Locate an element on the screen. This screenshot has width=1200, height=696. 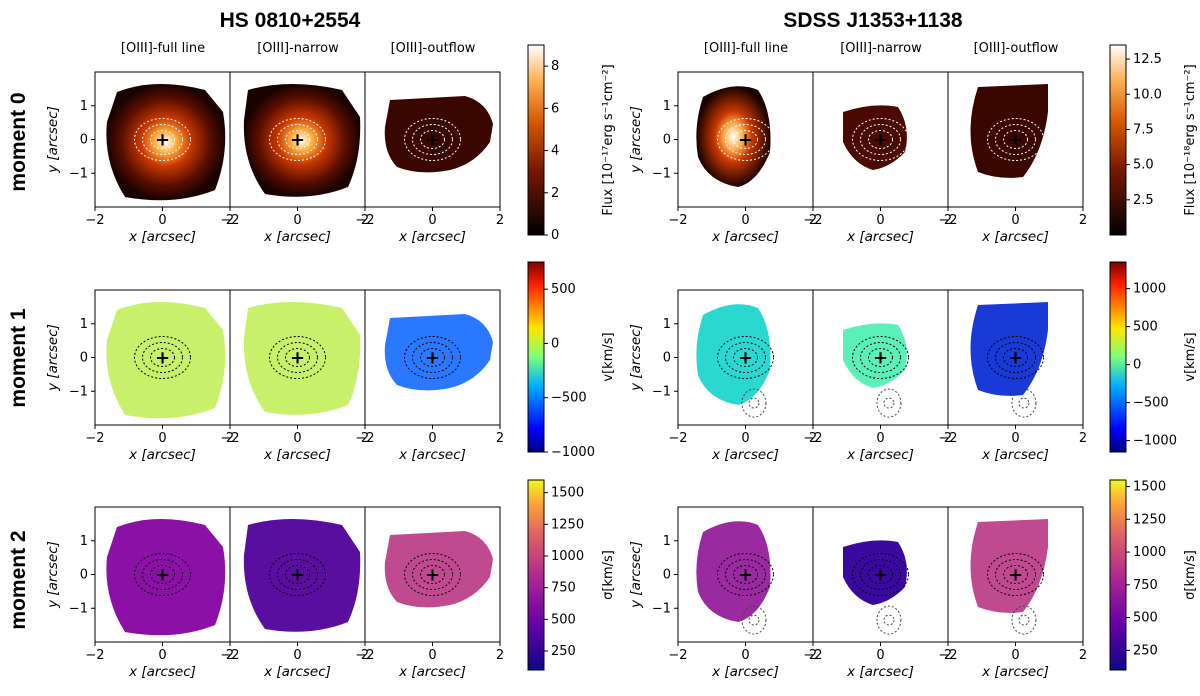
panel-hs-r2-c0: + −2 0 2 x [arcsec] 1 0 −1 y [arcsec] is located at coordinates (139, 593).